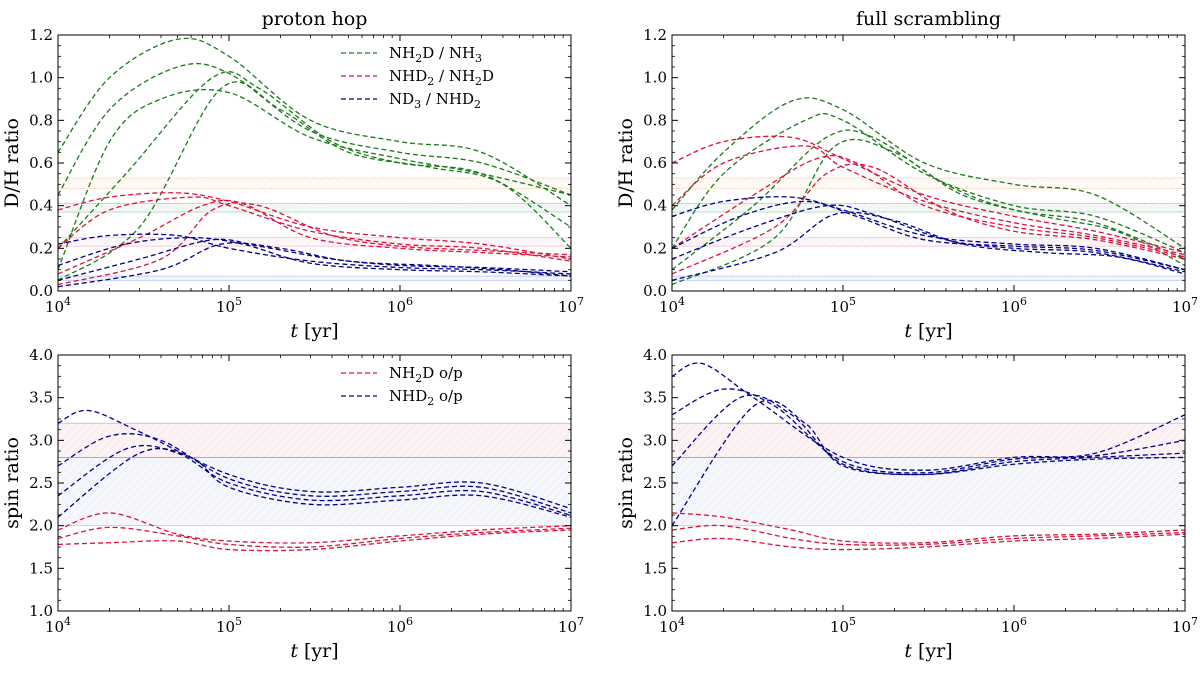 This screenshot has width=1200, height=673. What do you see at coordinates (655, 35) in the screenshot?
I see `y-tick-label: 1.2` at bounding box center [655, 35].